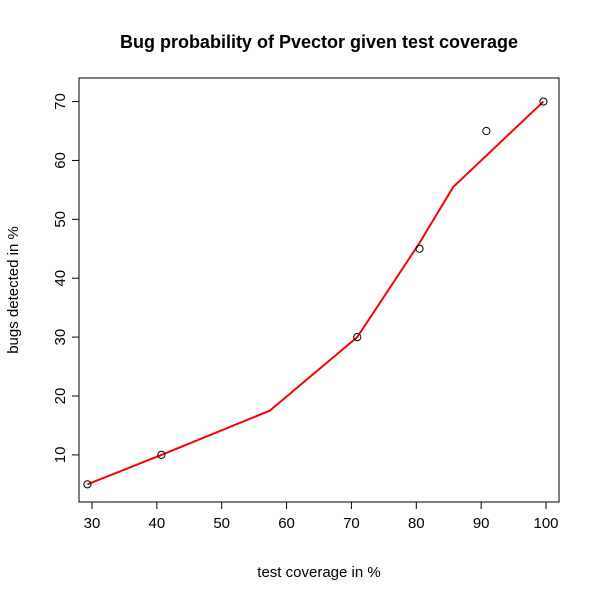 The height and width of the screenshot is (600, 600). What do you see at coordinates (221, 523) in the screenshot?
I see `x-tick-label: 50` at bounding box center [221, 523].